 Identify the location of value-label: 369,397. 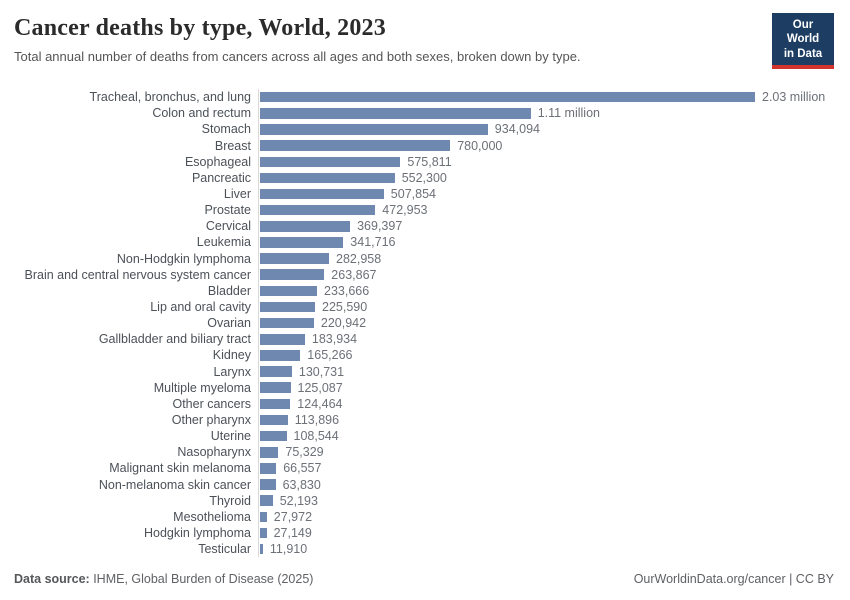
(380, 226).